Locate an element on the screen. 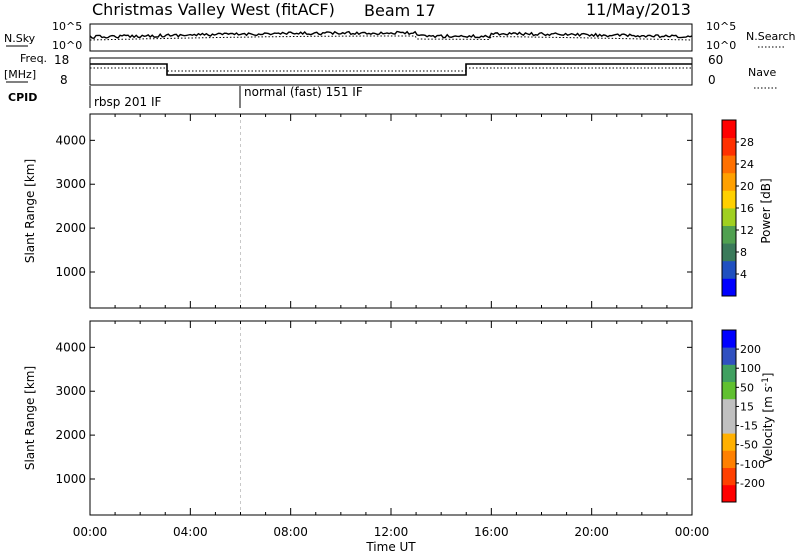  nave-line is located at coordinates (391, 69).